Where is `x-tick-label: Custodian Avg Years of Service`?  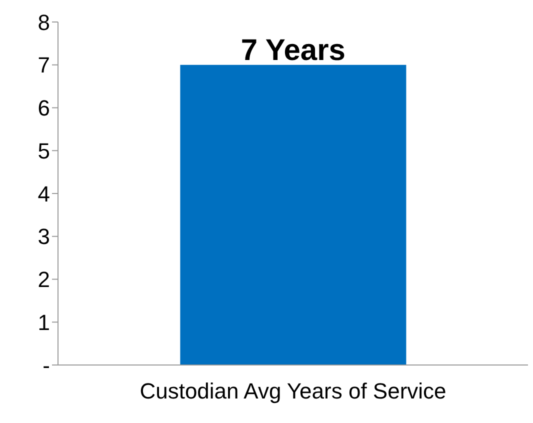 x-tick-label: Custodian Avg Years of Service is located at coordinates (293, 391).